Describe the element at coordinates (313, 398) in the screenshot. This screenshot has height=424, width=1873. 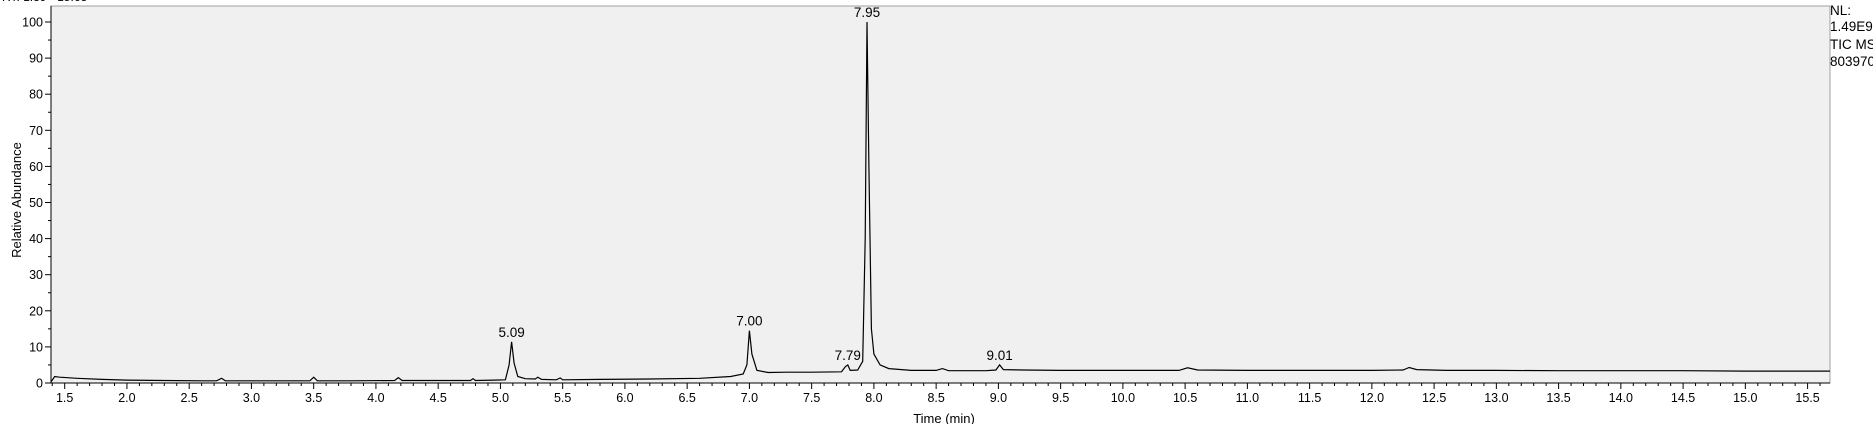
I see `x-tick-label: 3.5` at that location.